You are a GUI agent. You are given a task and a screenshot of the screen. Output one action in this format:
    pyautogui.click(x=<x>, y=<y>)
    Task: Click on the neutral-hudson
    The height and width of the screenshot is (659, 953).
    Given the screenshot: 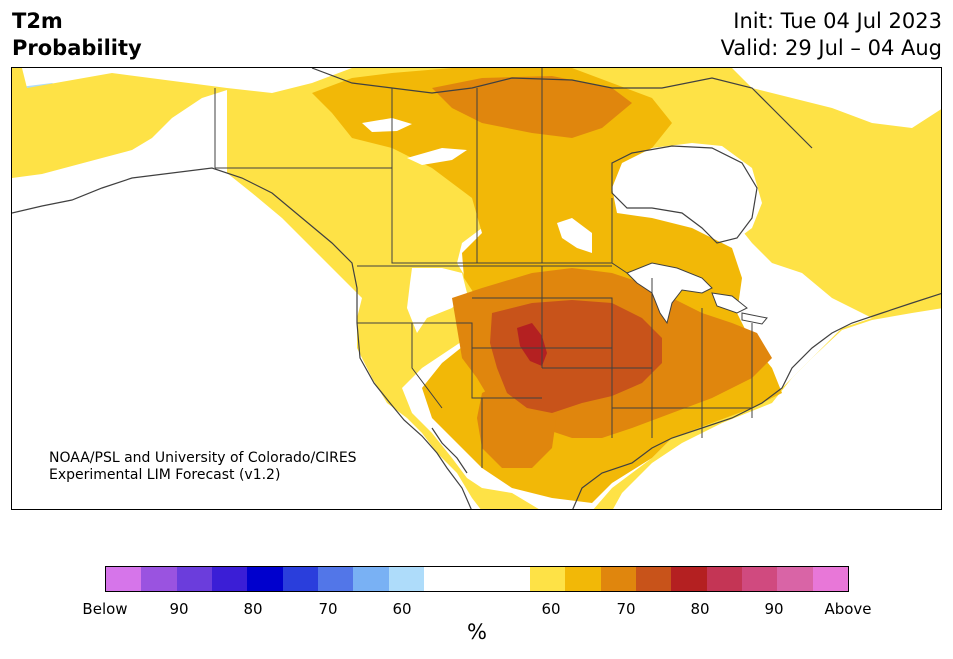 What is the action you would take?
    pyautogui.click(x=684, y=193)
    